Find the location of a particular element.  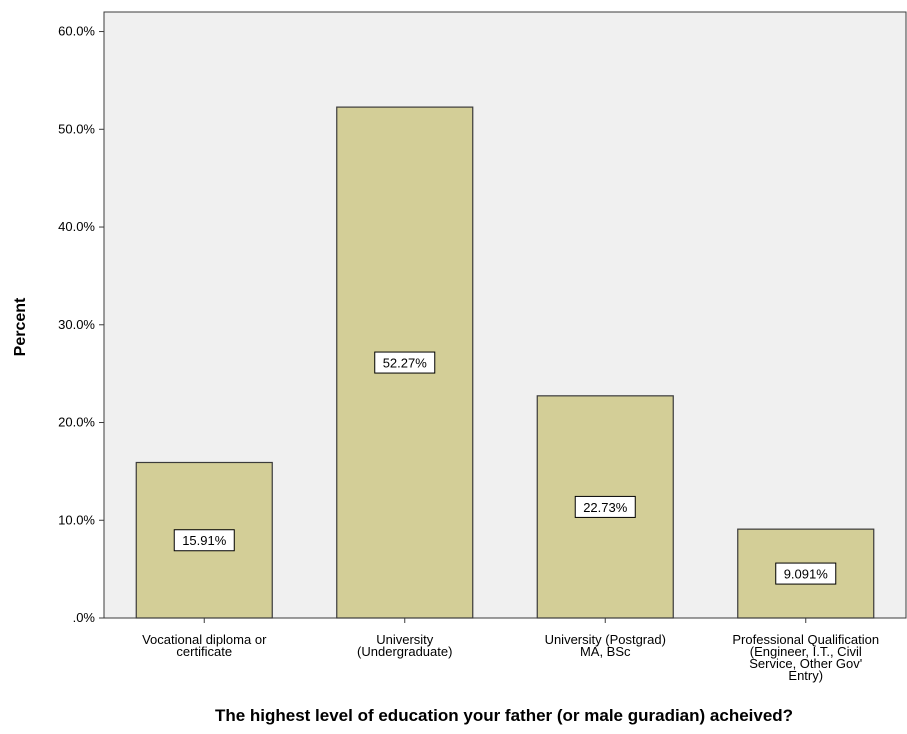

y-tick-label: 50.0% is located at coordinates (76, 128).